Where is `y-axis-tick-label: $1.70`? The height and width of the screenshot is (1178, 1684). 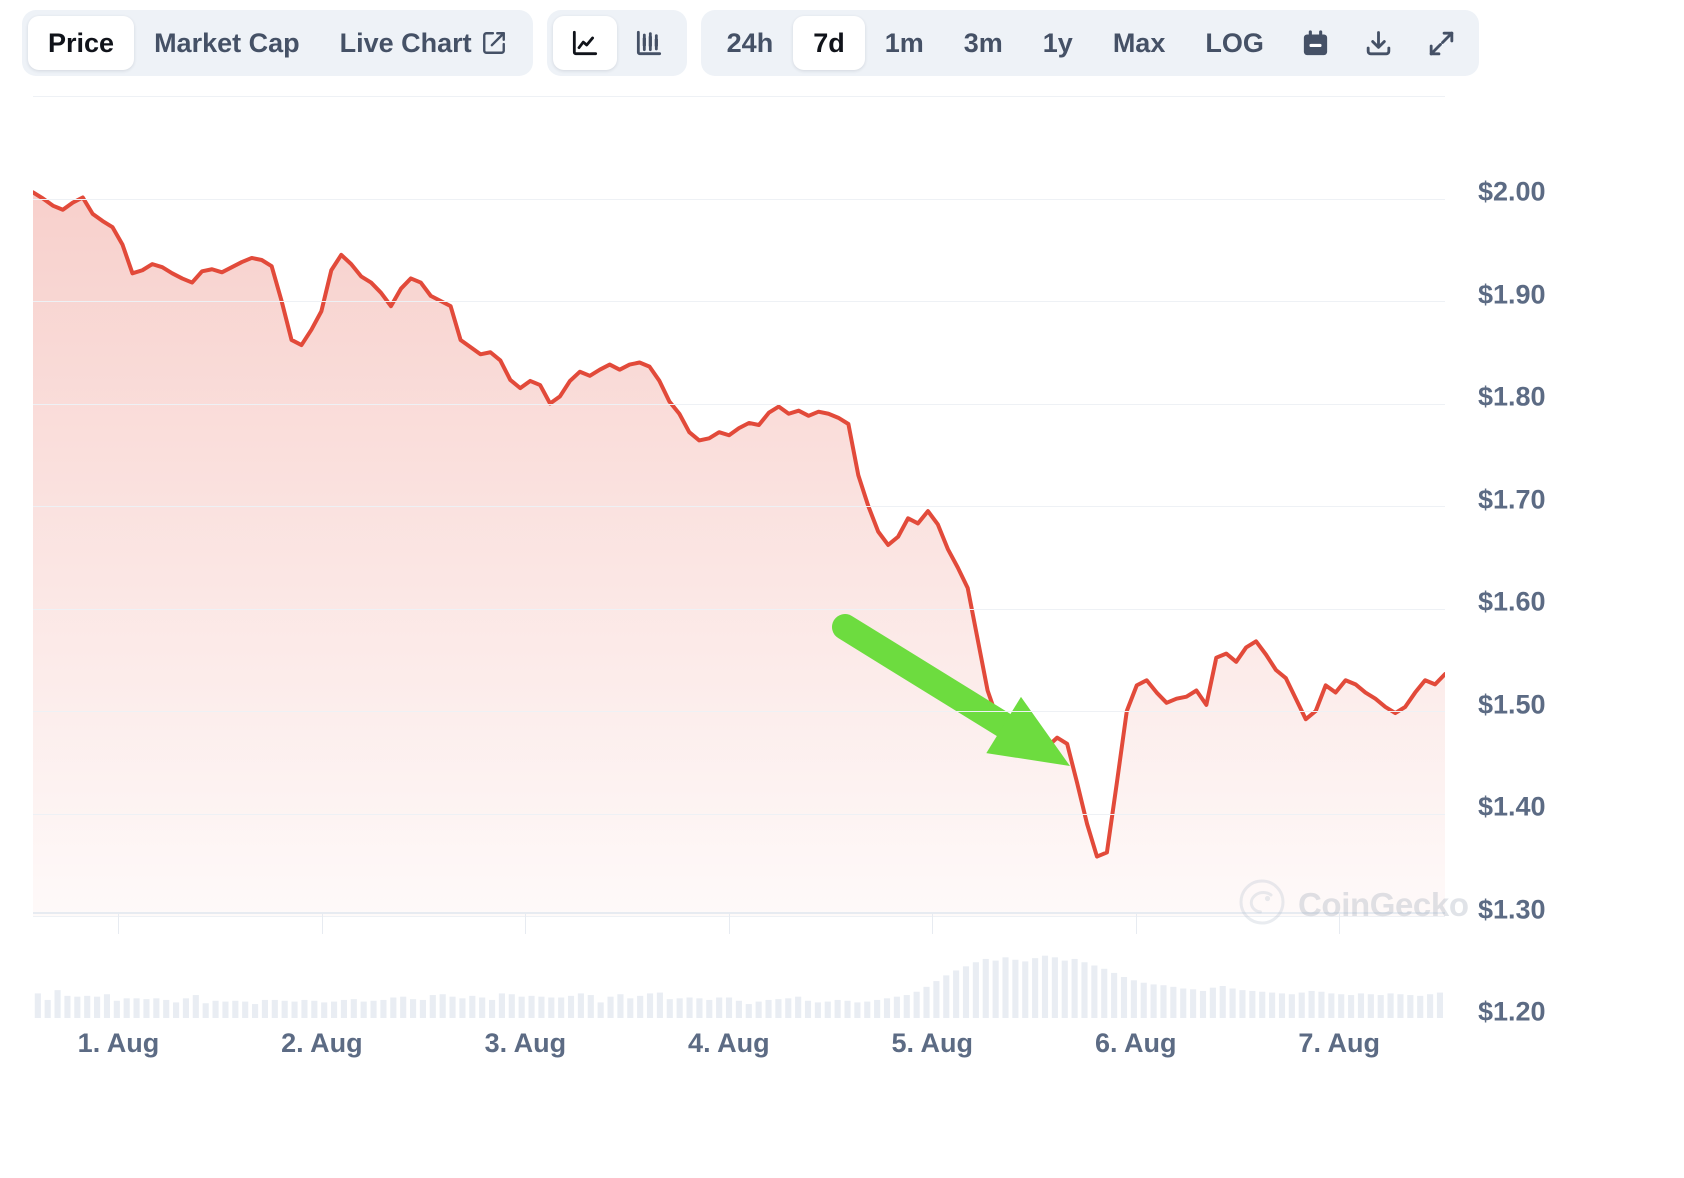
y-axis-tick-label: $1.70 is located at coordinates (1512, 499).